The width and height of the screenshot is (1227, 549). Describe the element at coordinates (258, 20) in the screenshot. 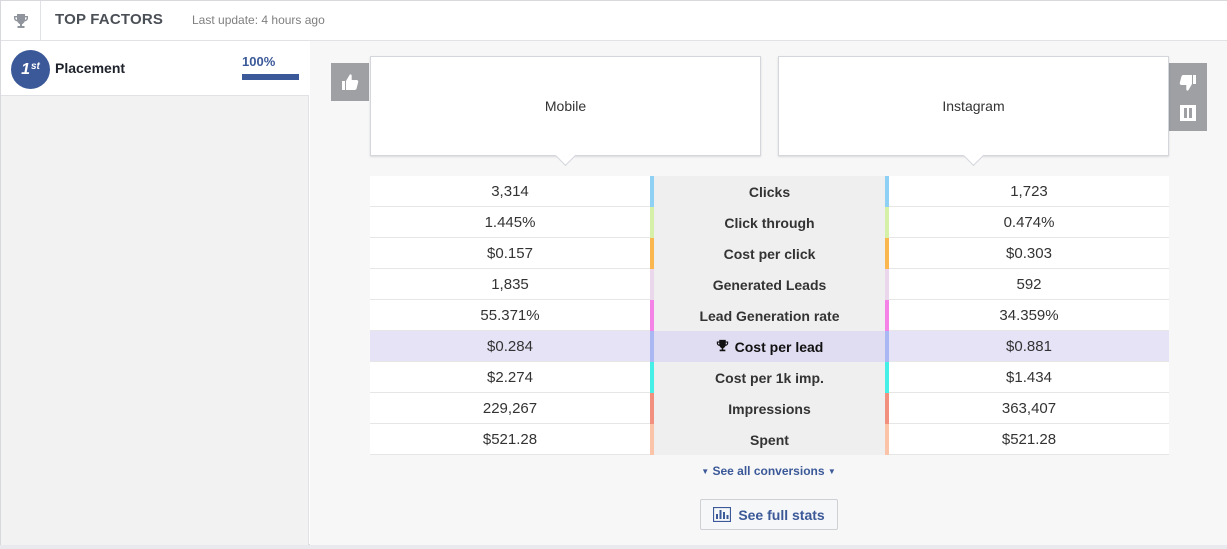

I see `last-update-text: Last update: 4 hours ago` at that location.